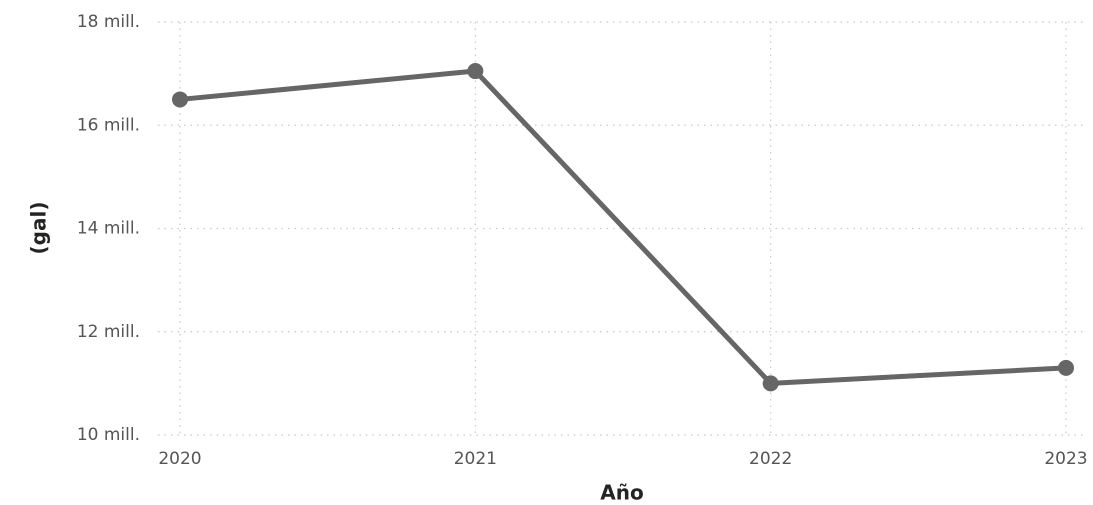 Image resolution: width=1093 pixels, height=505 pixels. Describe the element at coordinates (108, 435) in the screenshot. I see `y-tick-label: 10 mill.` at that location.